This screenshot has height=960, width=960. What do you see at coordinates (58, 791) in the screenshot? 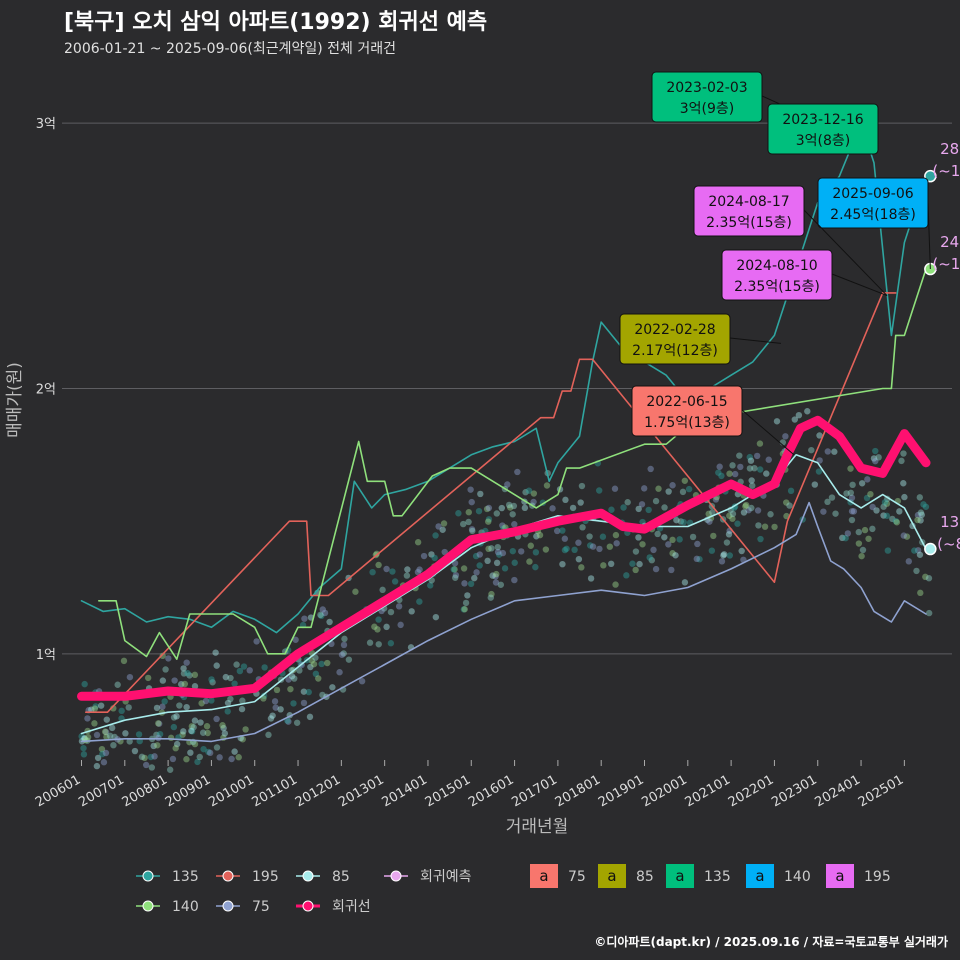
I see `x-tick-label: 200601` at bounding box center [58, 791].